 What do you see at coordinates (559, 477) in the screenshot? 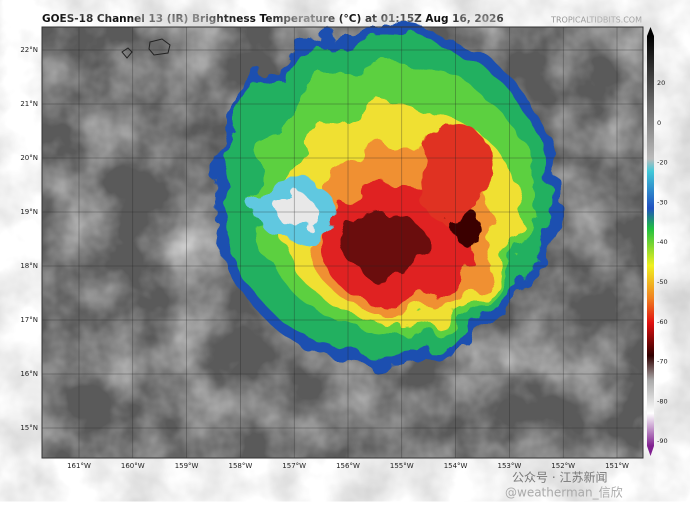
I see `watermark-line1: 公众号 · 江苏新闻` at bounding box center [559, 477].